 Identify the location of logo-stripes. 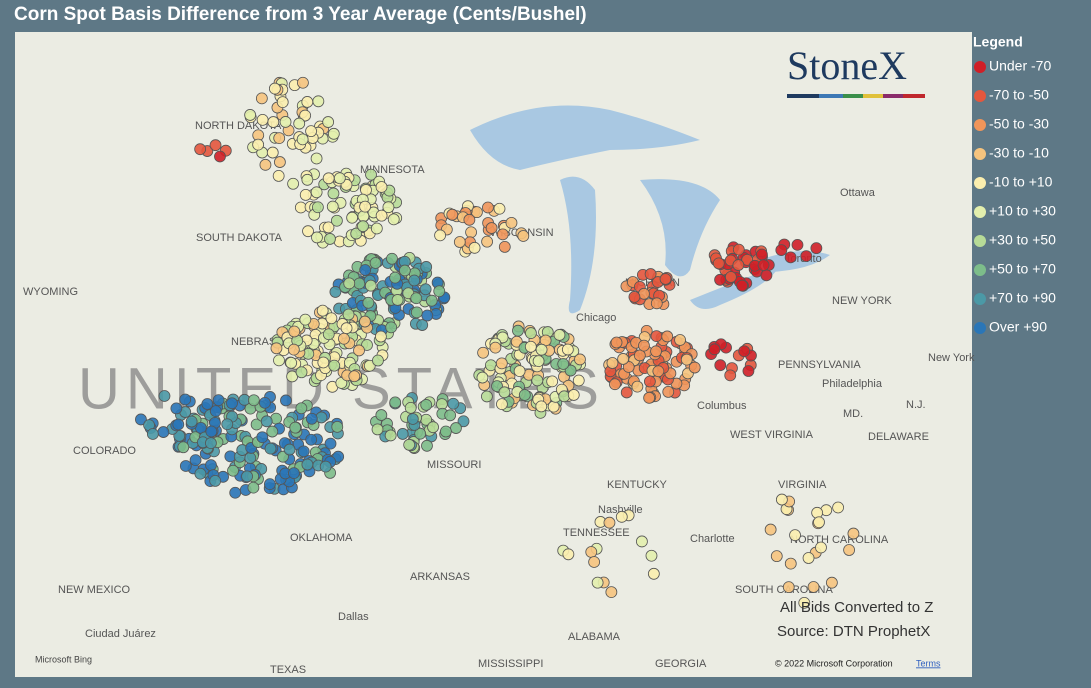
(856, 96).